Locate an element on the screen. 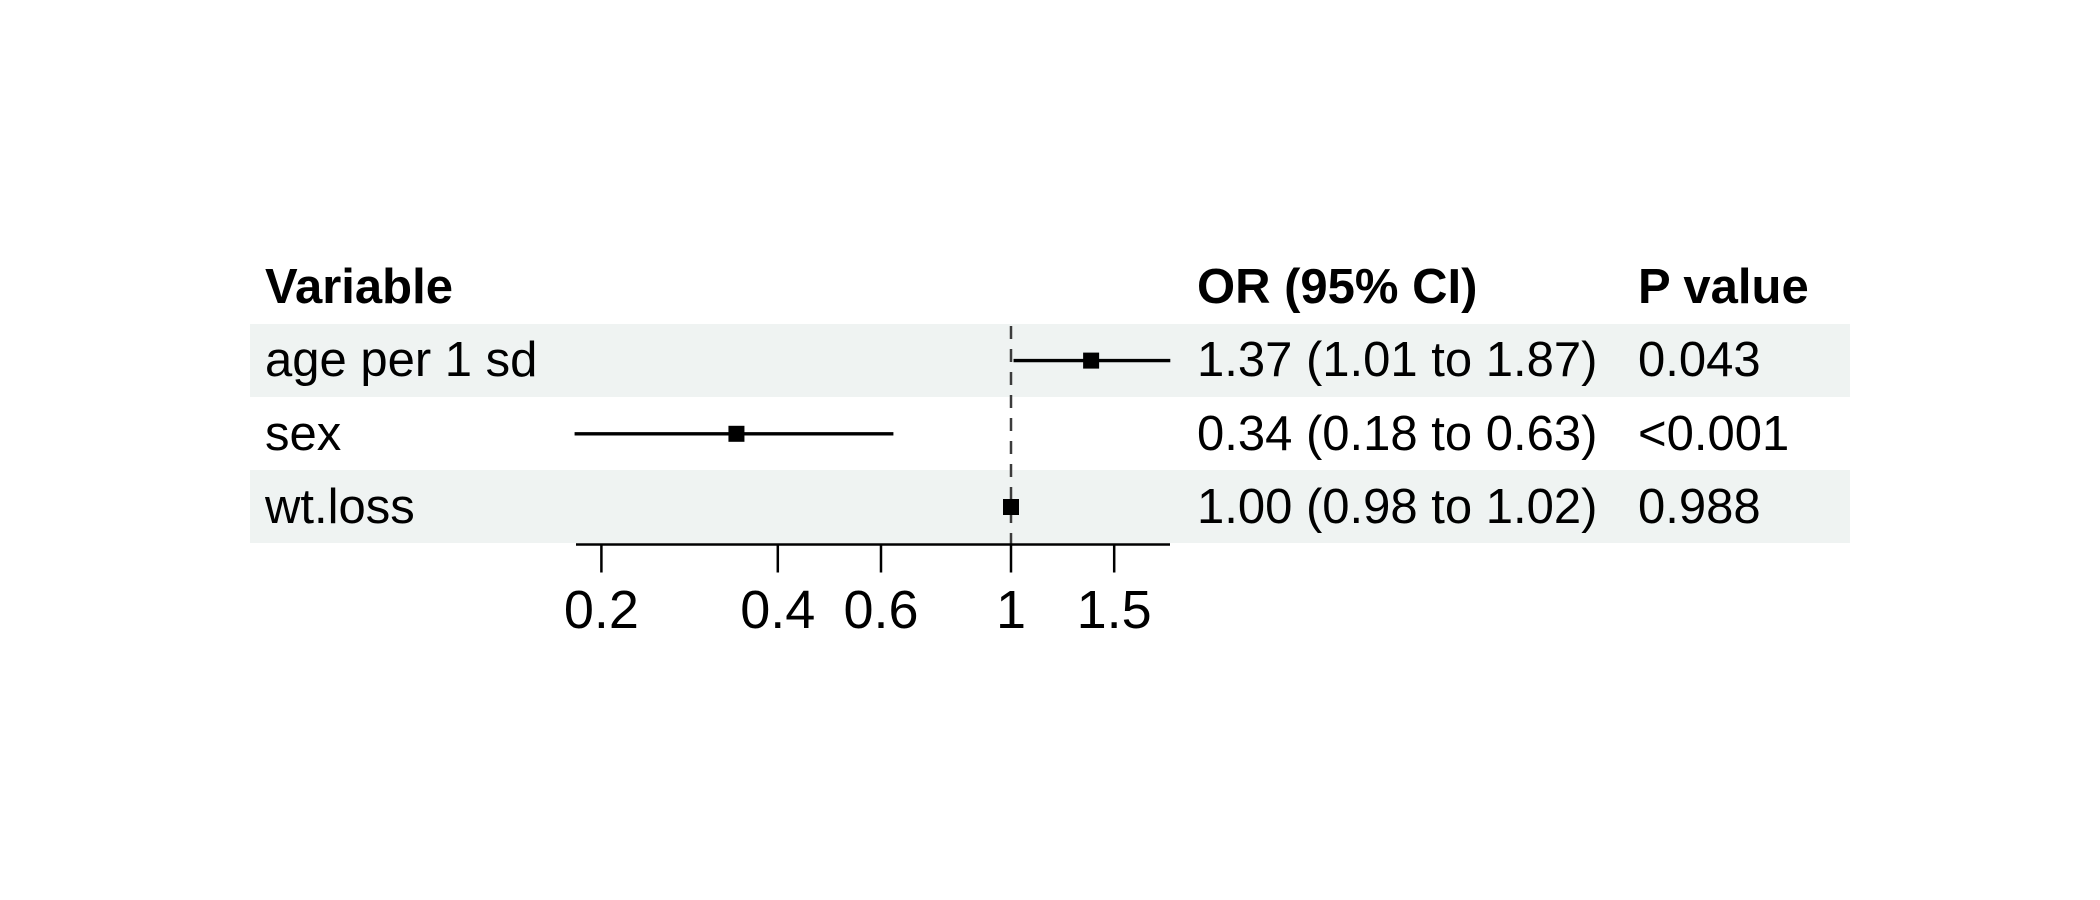  x-tick-label: 0.6 is located at coordinates (880, 610).